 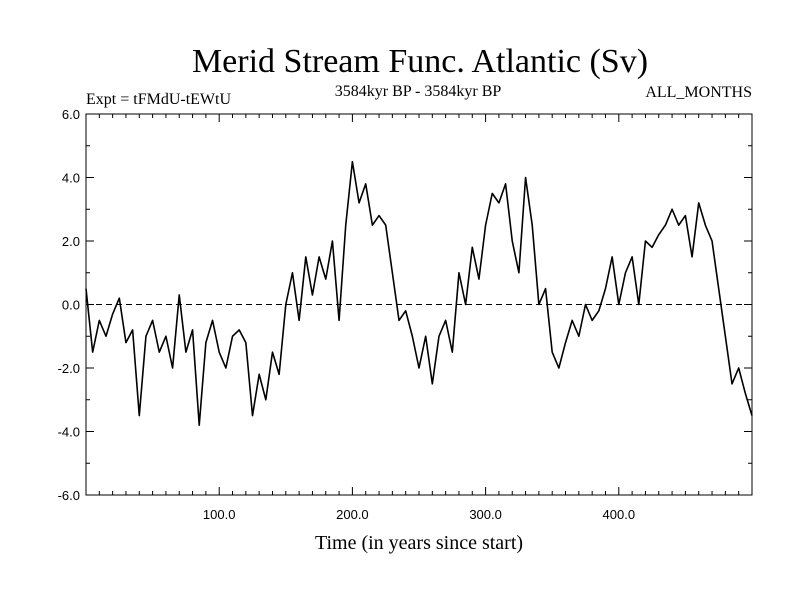 What do you see at coordinates (158, 99) in the screenshot?
I see `experiment-label: Expt = tFMdU-tEWtU` at bounding box center [158, 99].